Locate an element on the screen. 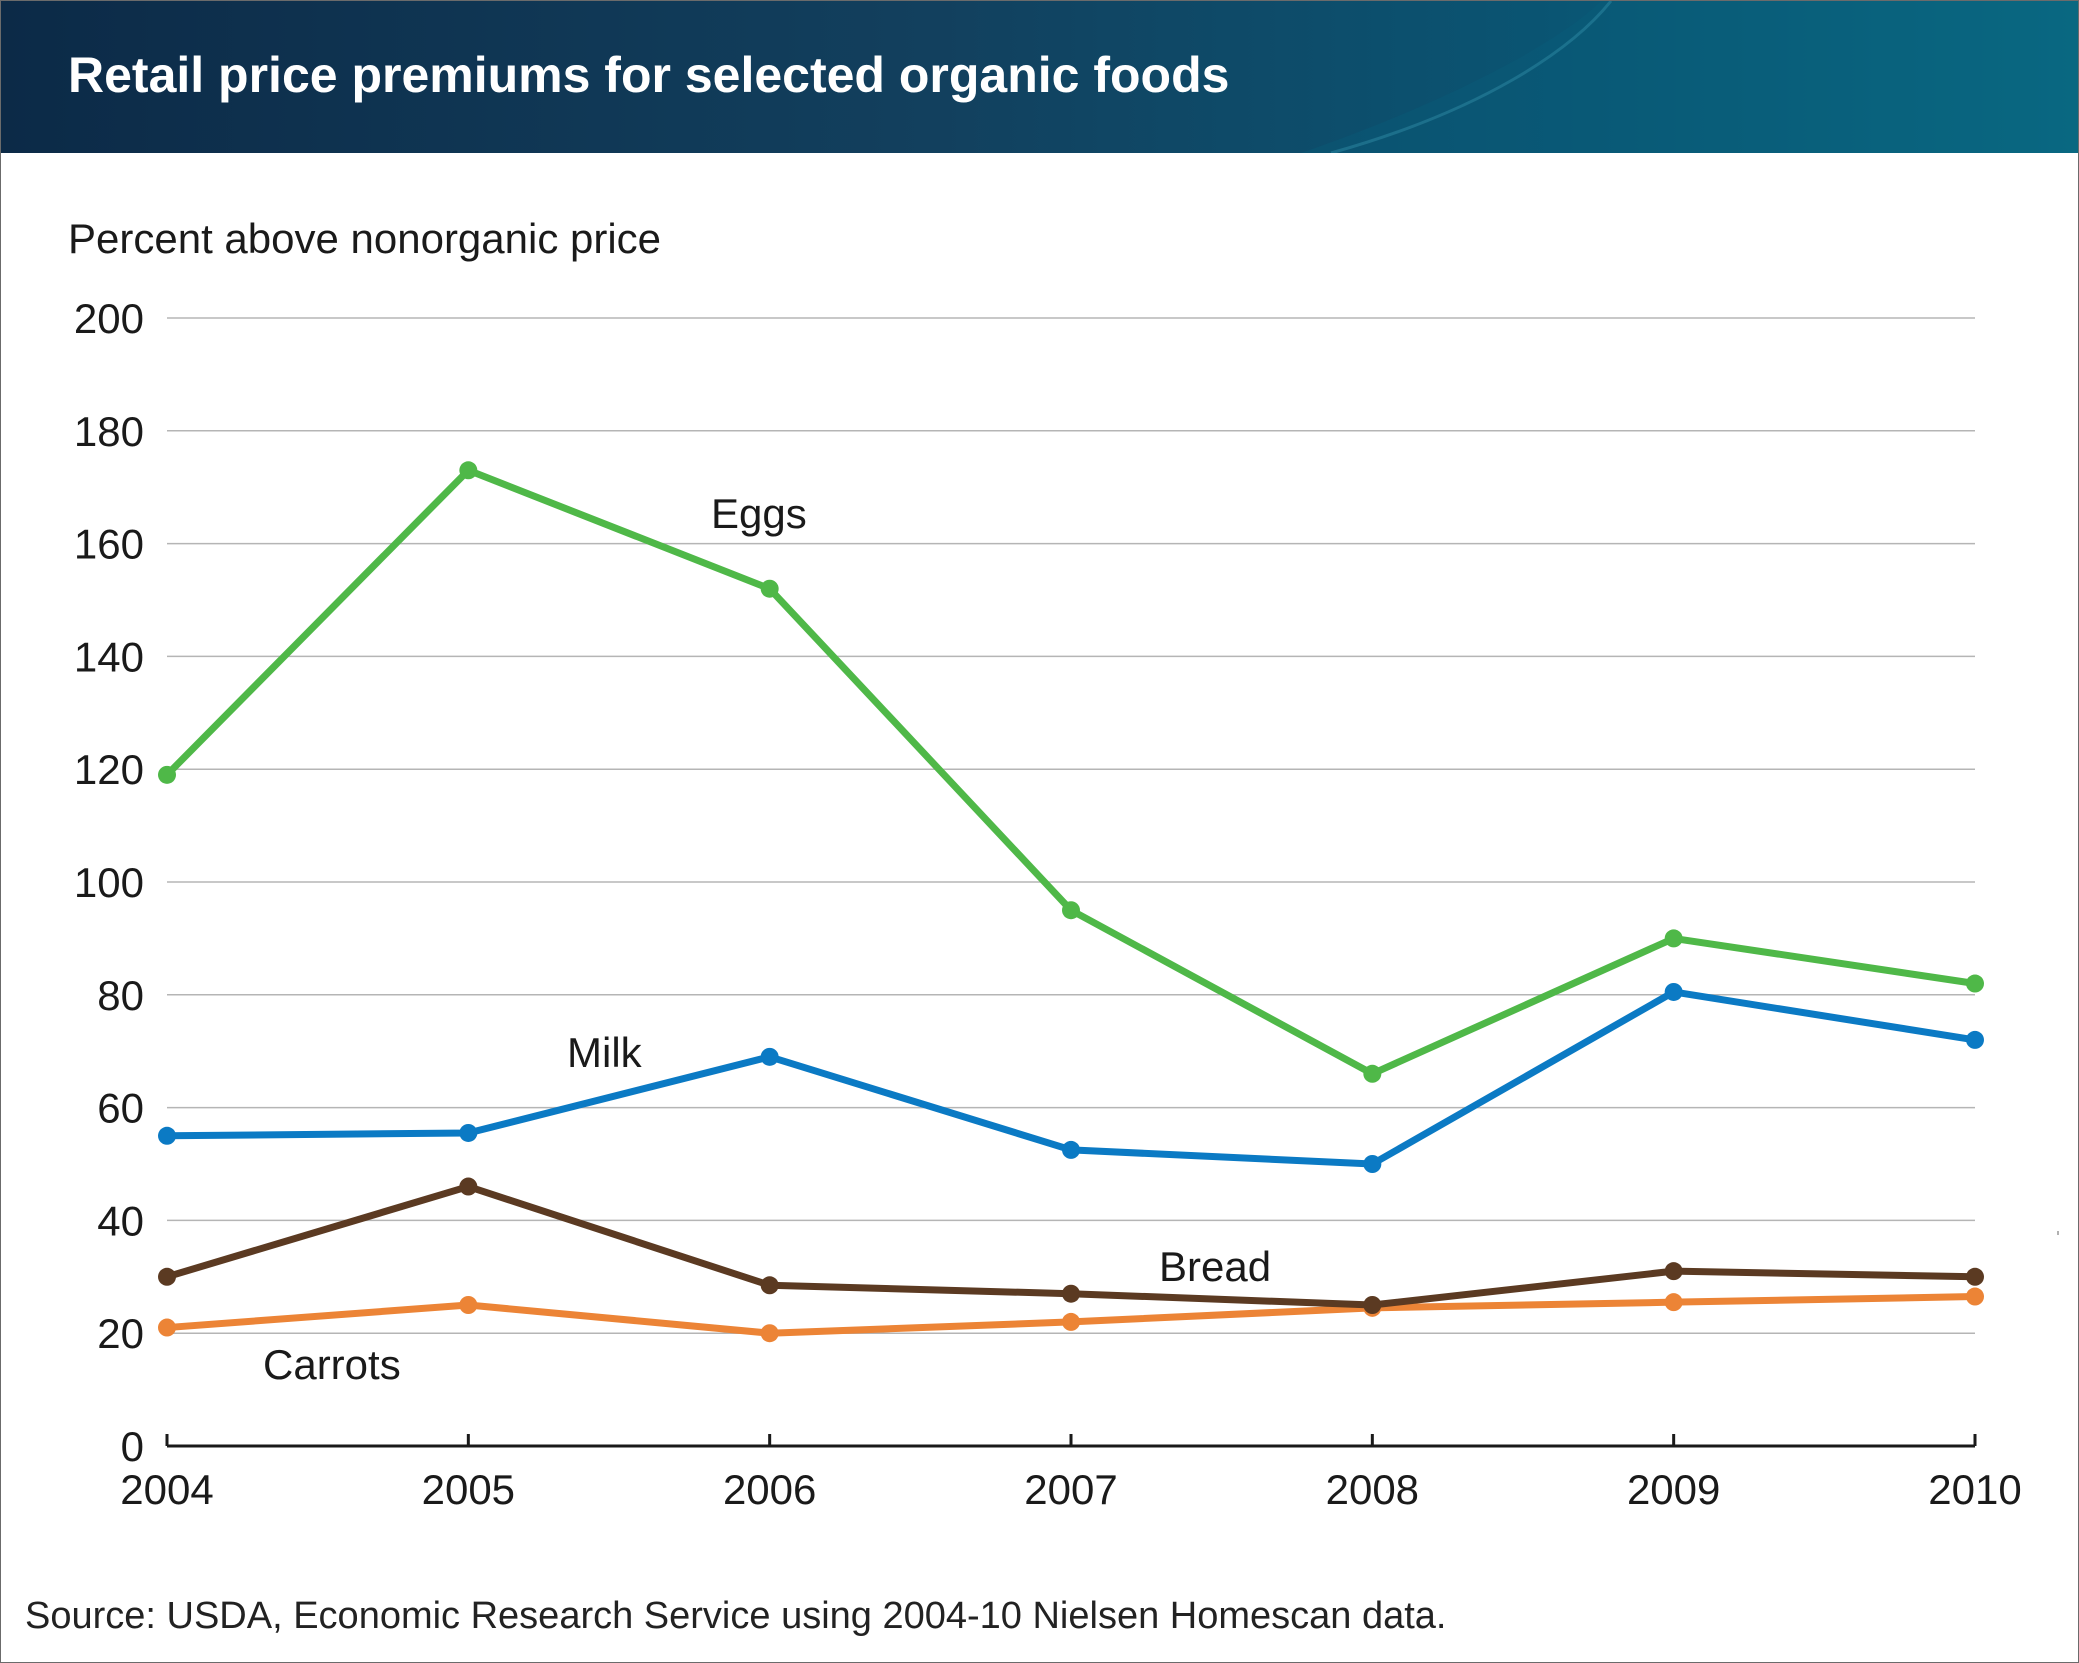 This screenshot has height=1663, width=2079. x-tick-label: 2004 is located at coordinates (166, 1489).